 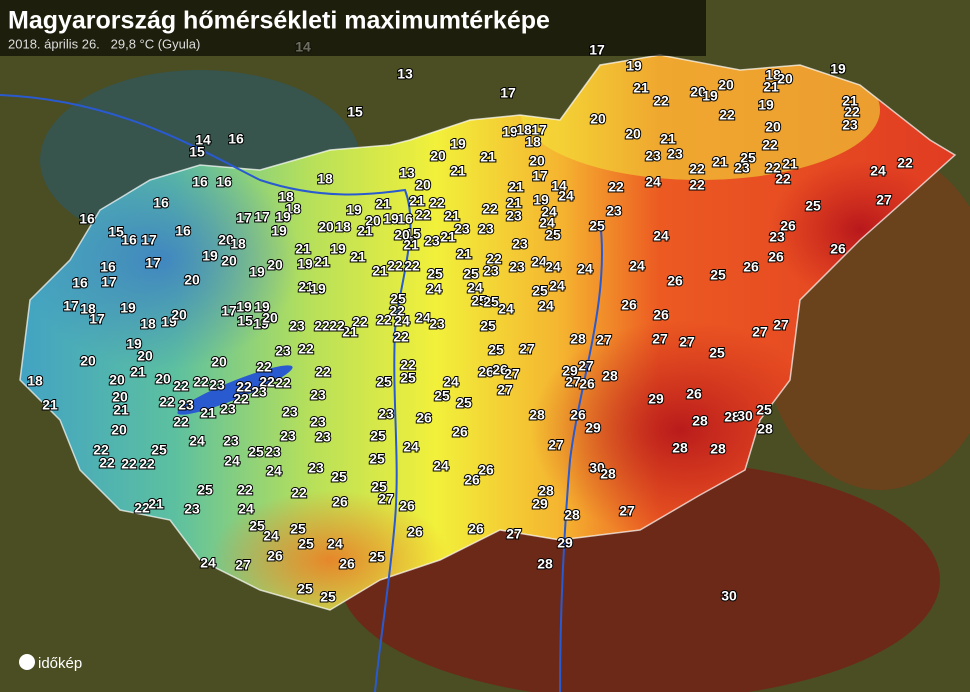 What do you see at coordinates (729, 596) in the screenshot?
I see `temperature-label: 30` at bounding box center [729, 596].